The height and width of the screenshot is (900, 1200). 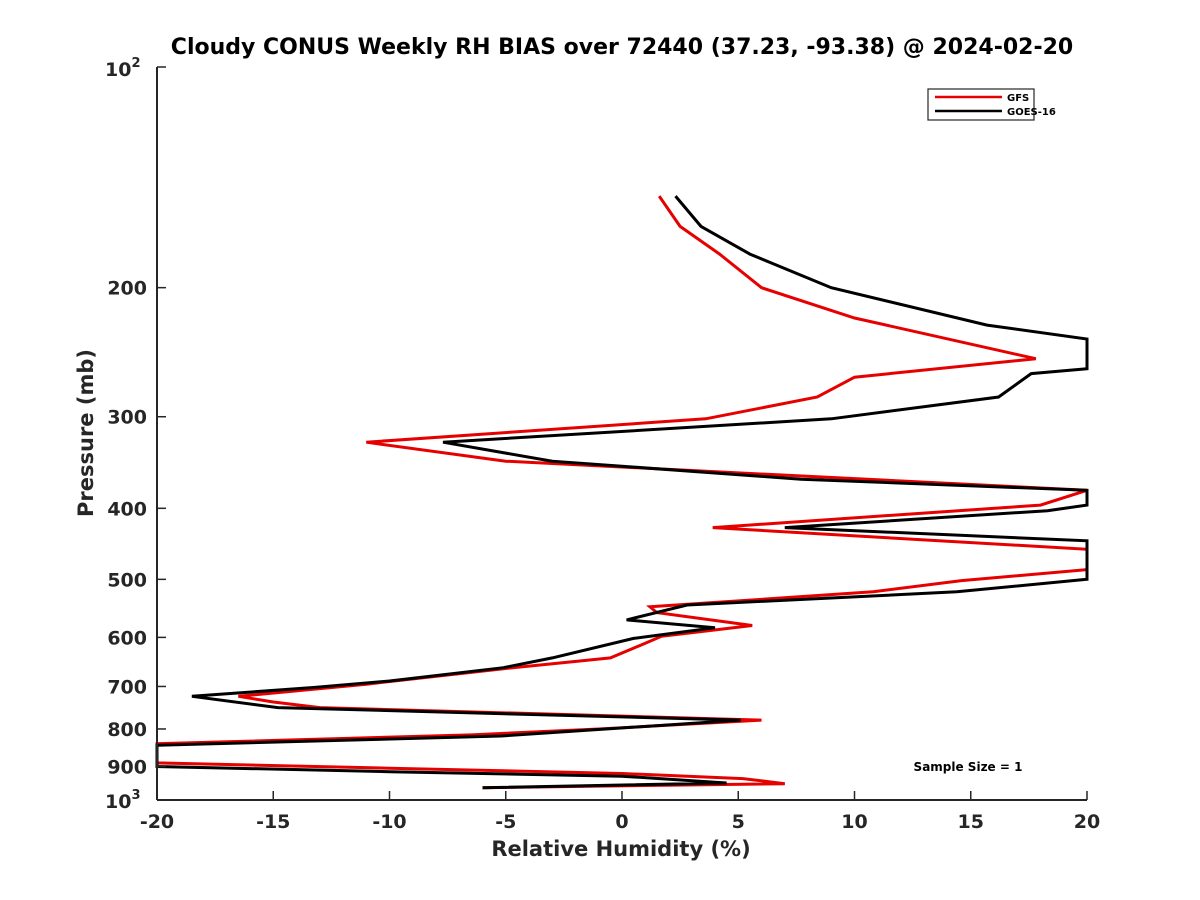 What do you see at coordinates (86, 433) in the screenshot?
I see `y-axis-label: Pressure (mb)` at bounding box center [86, 433].